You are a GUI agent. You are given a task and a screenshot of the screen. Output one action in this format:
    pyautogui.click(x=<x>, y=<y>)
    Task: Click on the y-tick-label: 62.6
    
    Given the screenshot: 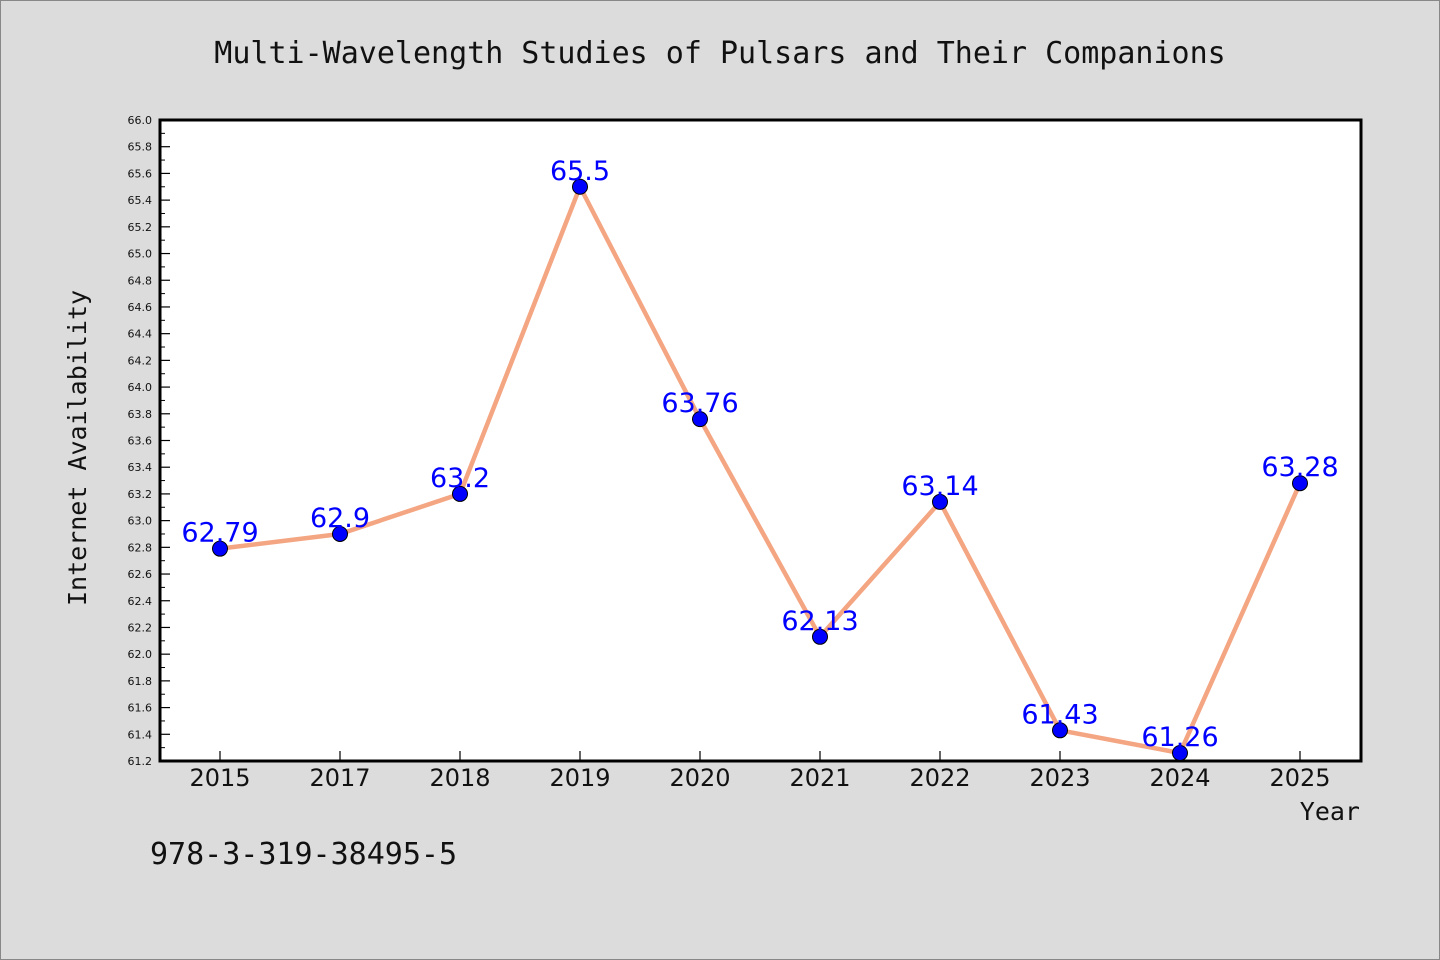 What is the action you would take?
    pyautogui.click(x=140, y=574)
    